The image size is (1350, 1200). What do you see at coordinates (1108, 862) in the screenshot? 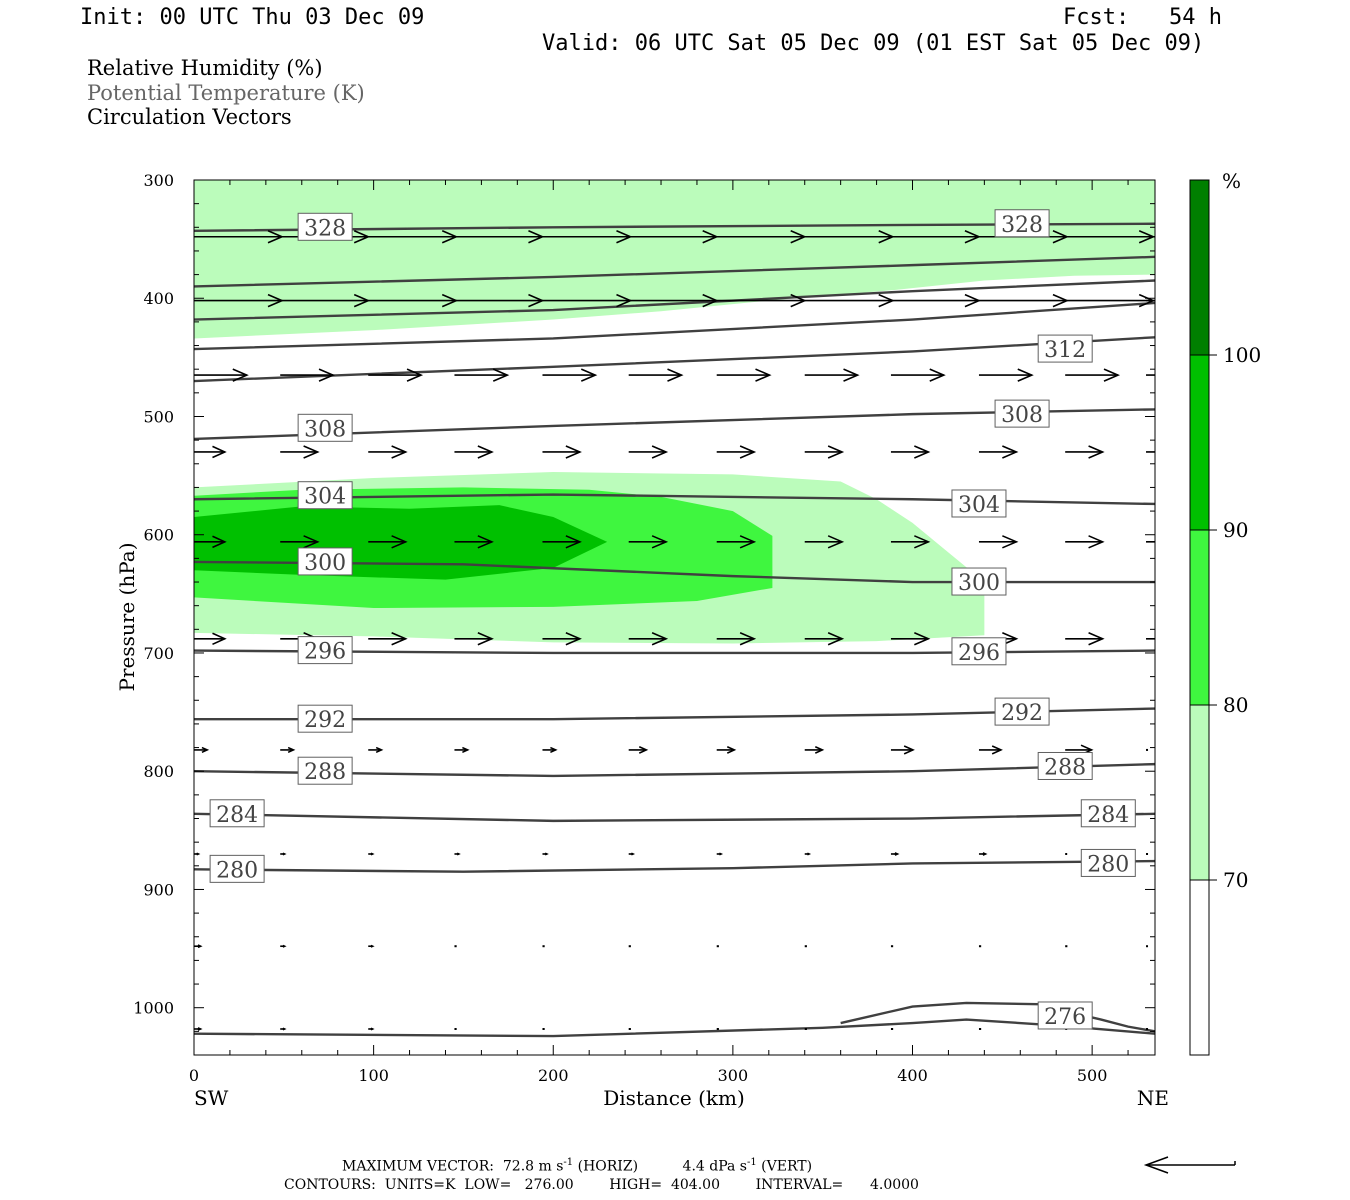
I see `contour-label-280-1: 280` at bounding box center [1108, 862].